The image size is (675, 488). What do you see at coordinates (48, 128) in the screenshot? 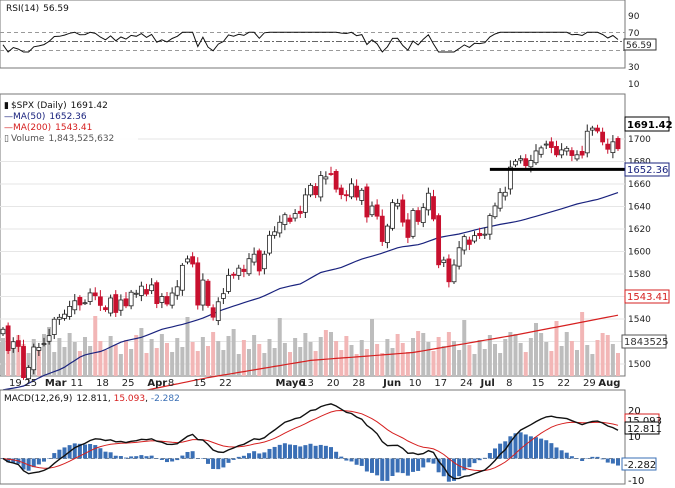
I see `ma200-legend: —MA(200) 1543.41` at bounding box center [48, 128].